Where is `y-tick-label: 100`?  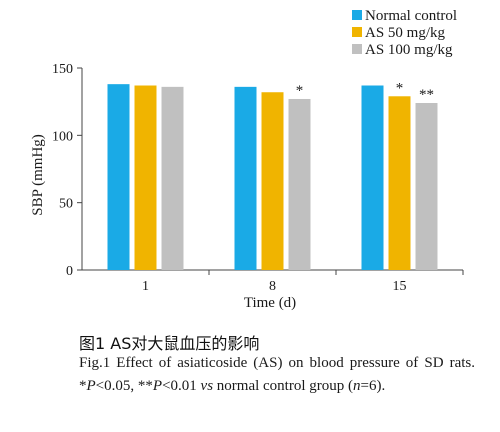
y-tick-label: 100 is located at coordinates (62, 136).